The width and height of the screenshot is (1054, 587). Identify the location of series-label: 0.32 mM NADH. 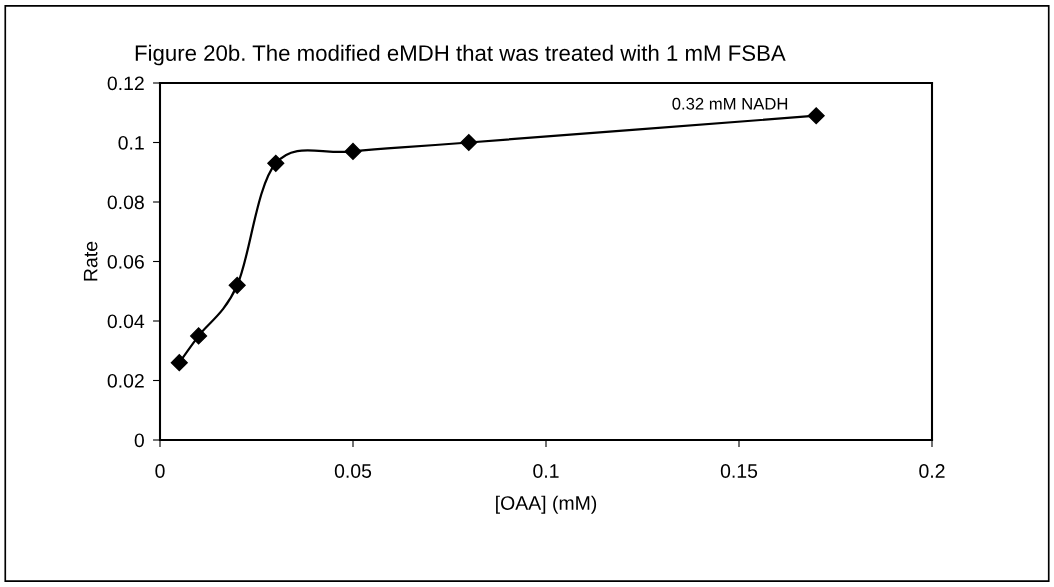
(730, 103).